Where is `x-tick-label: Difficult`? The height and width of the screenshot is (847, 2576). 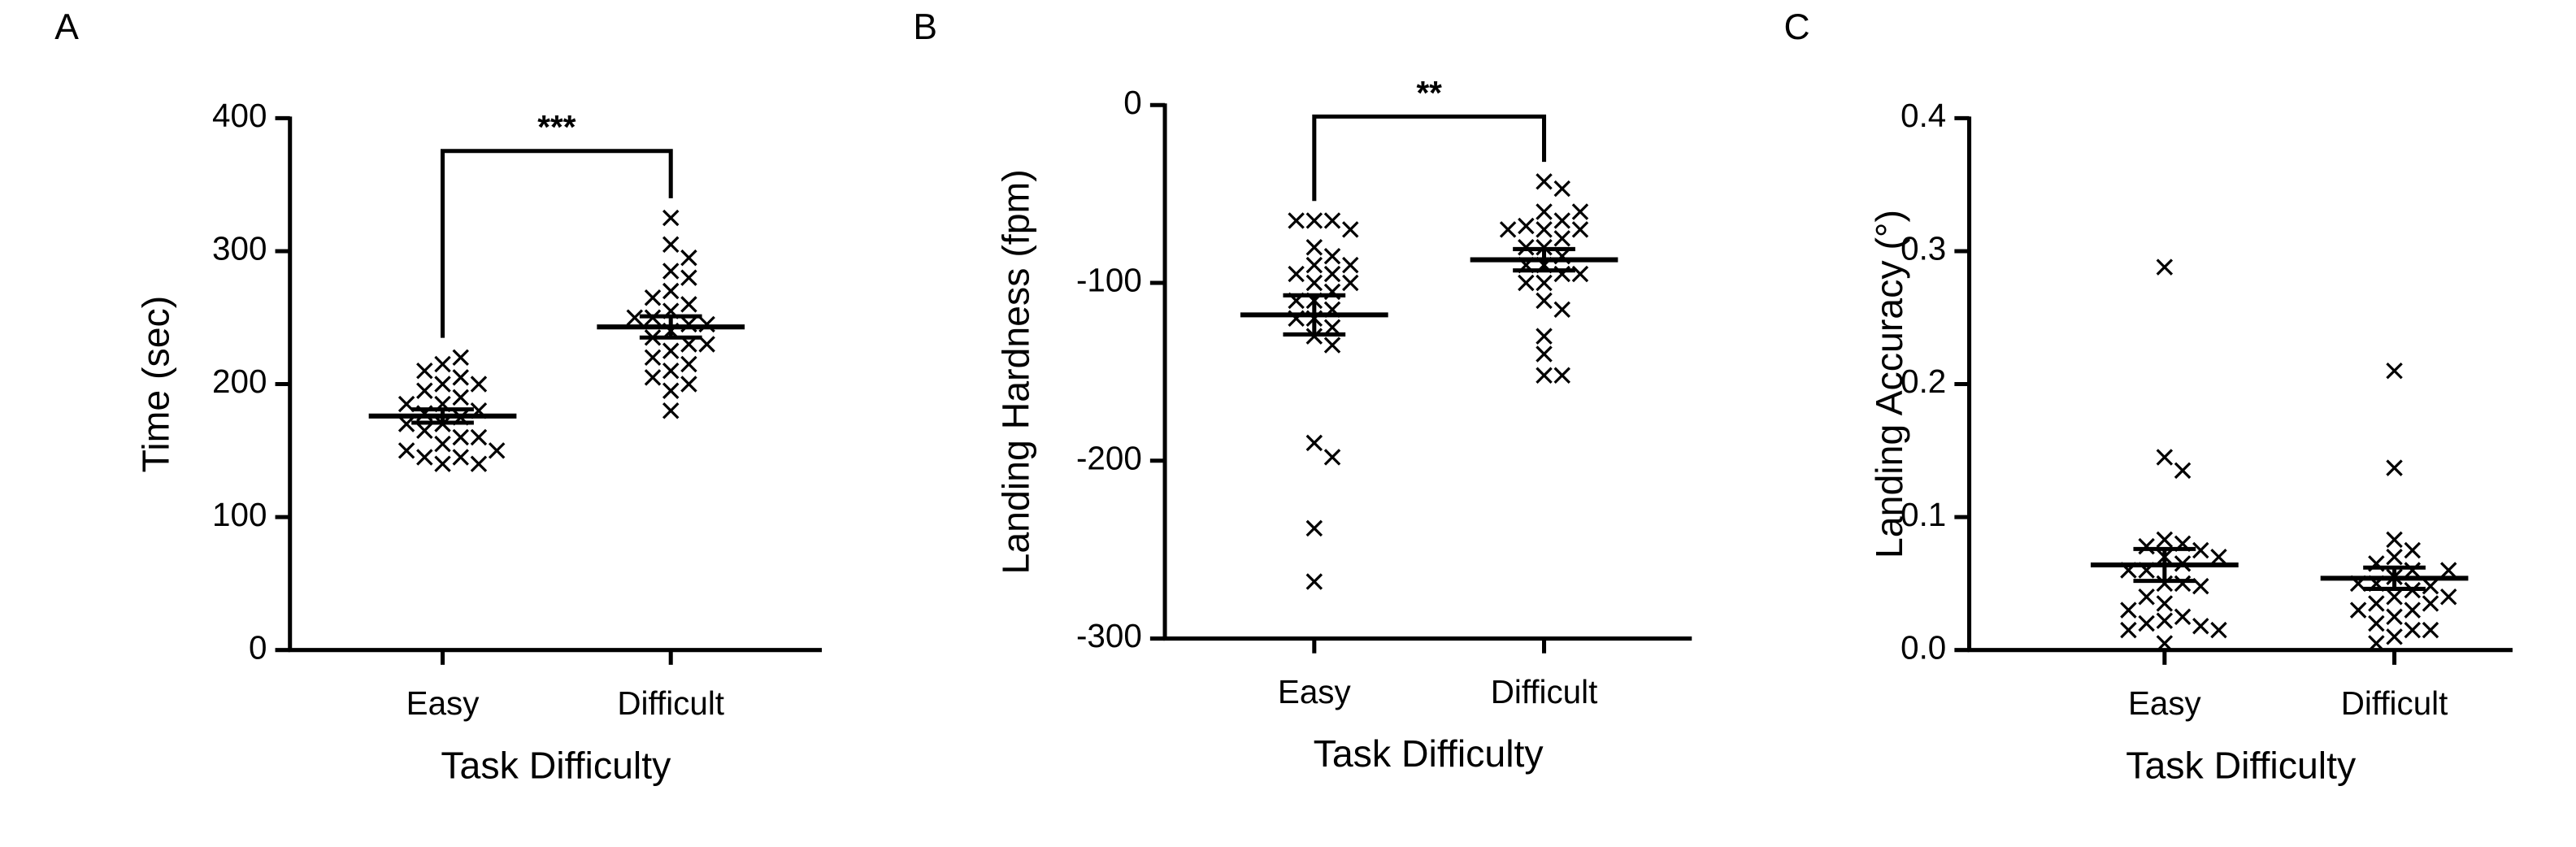 x-tick-label: Difficult is located at coordinates (2394, 703).